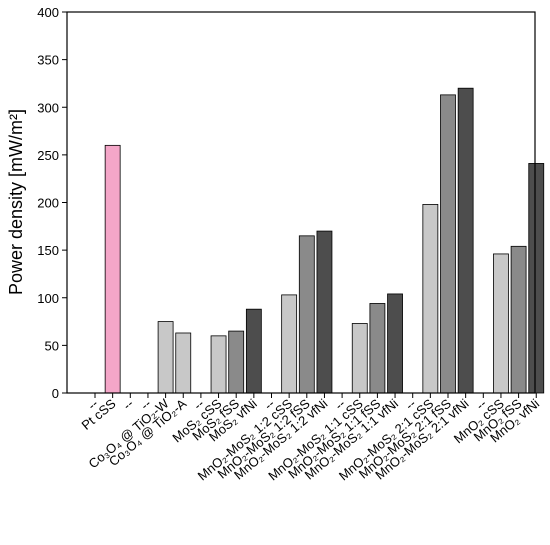 The height and width of the screenshot is (545, 550). What do you see at coordinates (55, 393) in the screenshot?
I see `y-tick-label: 0` at bounding box center [55, 393].